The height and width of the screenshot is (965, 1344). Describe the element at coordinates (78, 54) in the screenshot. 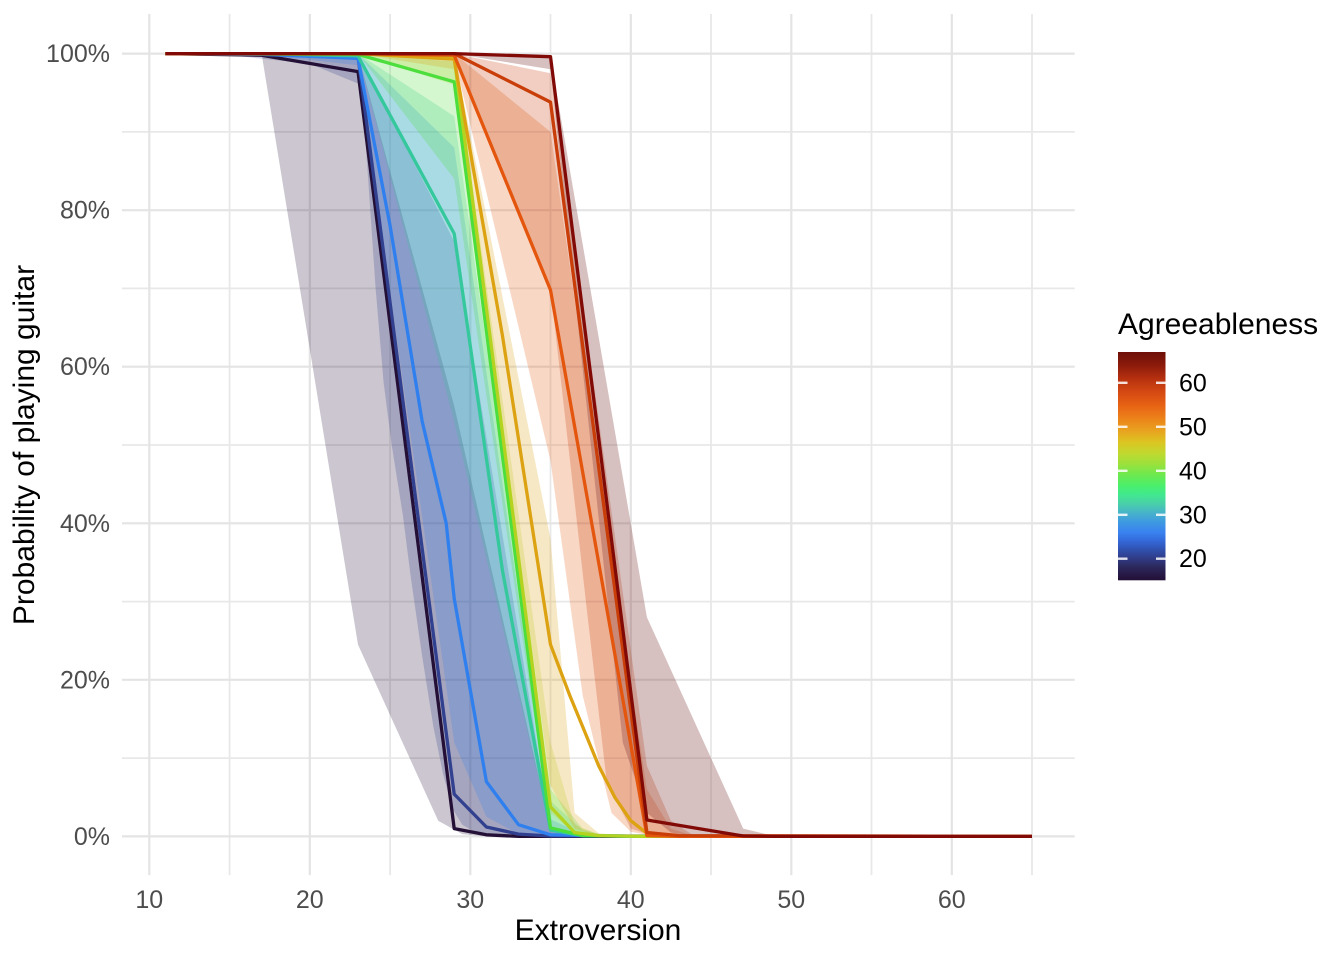

I see `svg-text: 100%` at that location.